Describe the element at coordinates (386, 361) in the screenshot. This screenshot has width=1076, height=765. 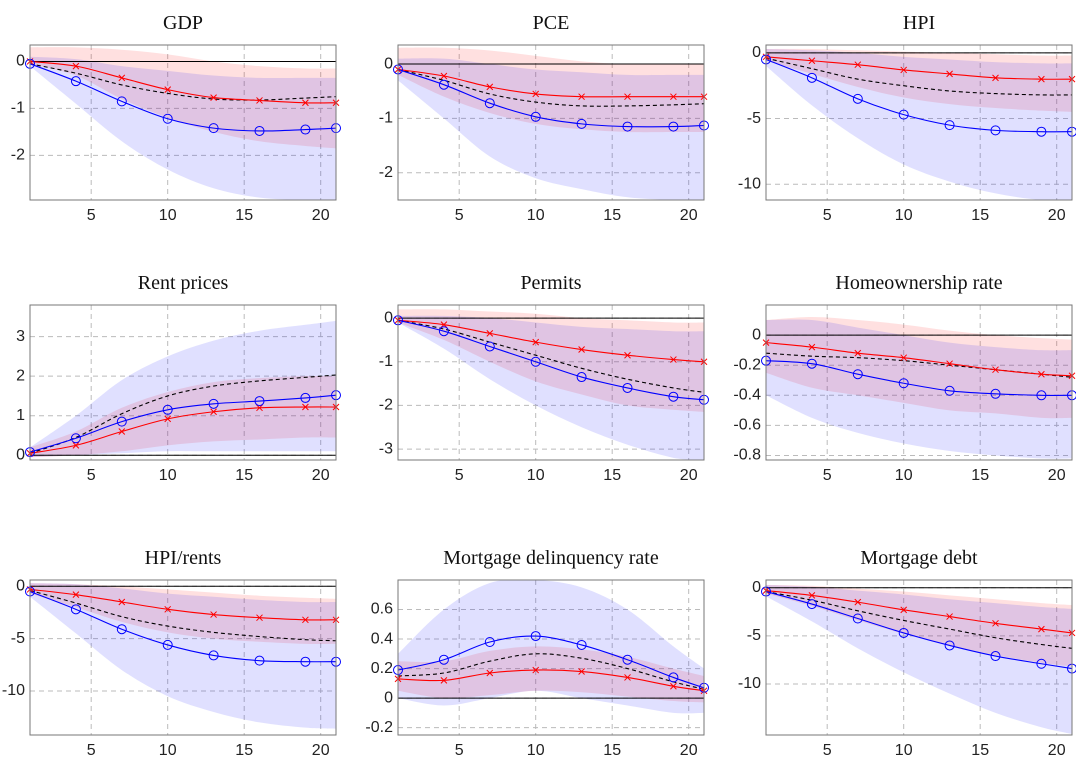
I see `y-tick-label: -1` at that location.